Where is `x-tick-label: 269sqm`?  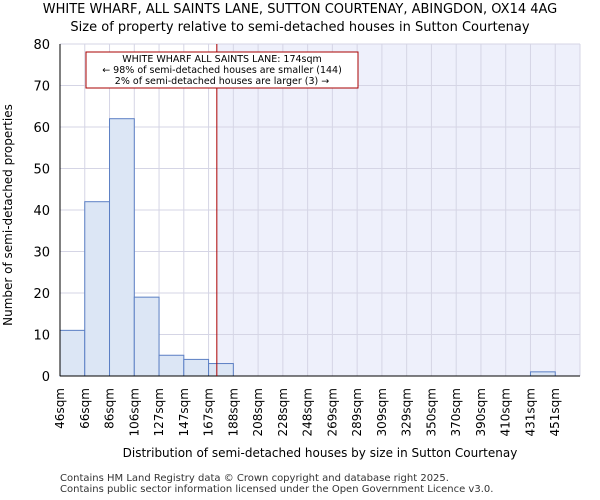 x-tick-label: 269sqm is located at coordinates (332, 412).